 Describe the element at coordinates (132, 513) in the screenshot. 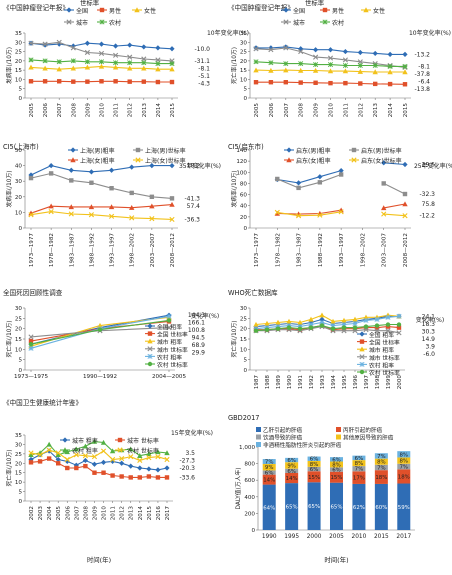

I see `x-tick-label: 2013` at that location.